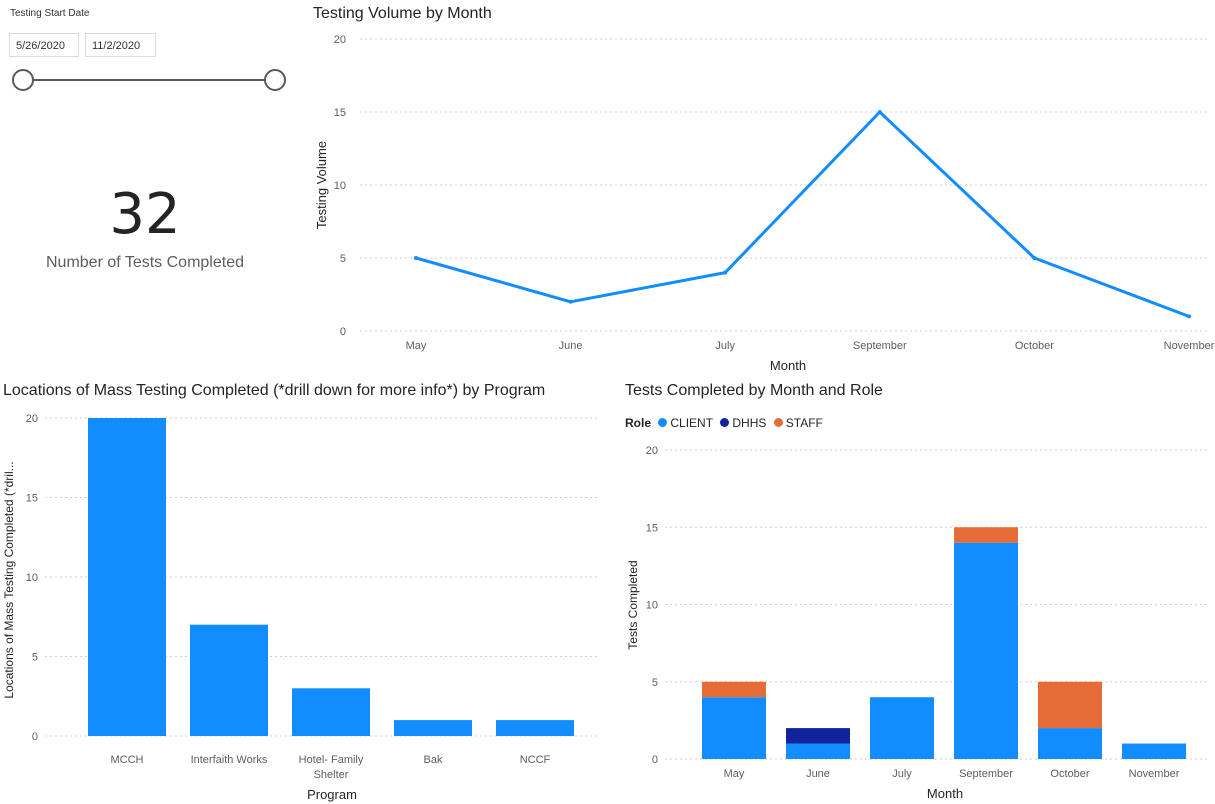  I want to click on legend-label-staff: STAFF, so click(804, 423).